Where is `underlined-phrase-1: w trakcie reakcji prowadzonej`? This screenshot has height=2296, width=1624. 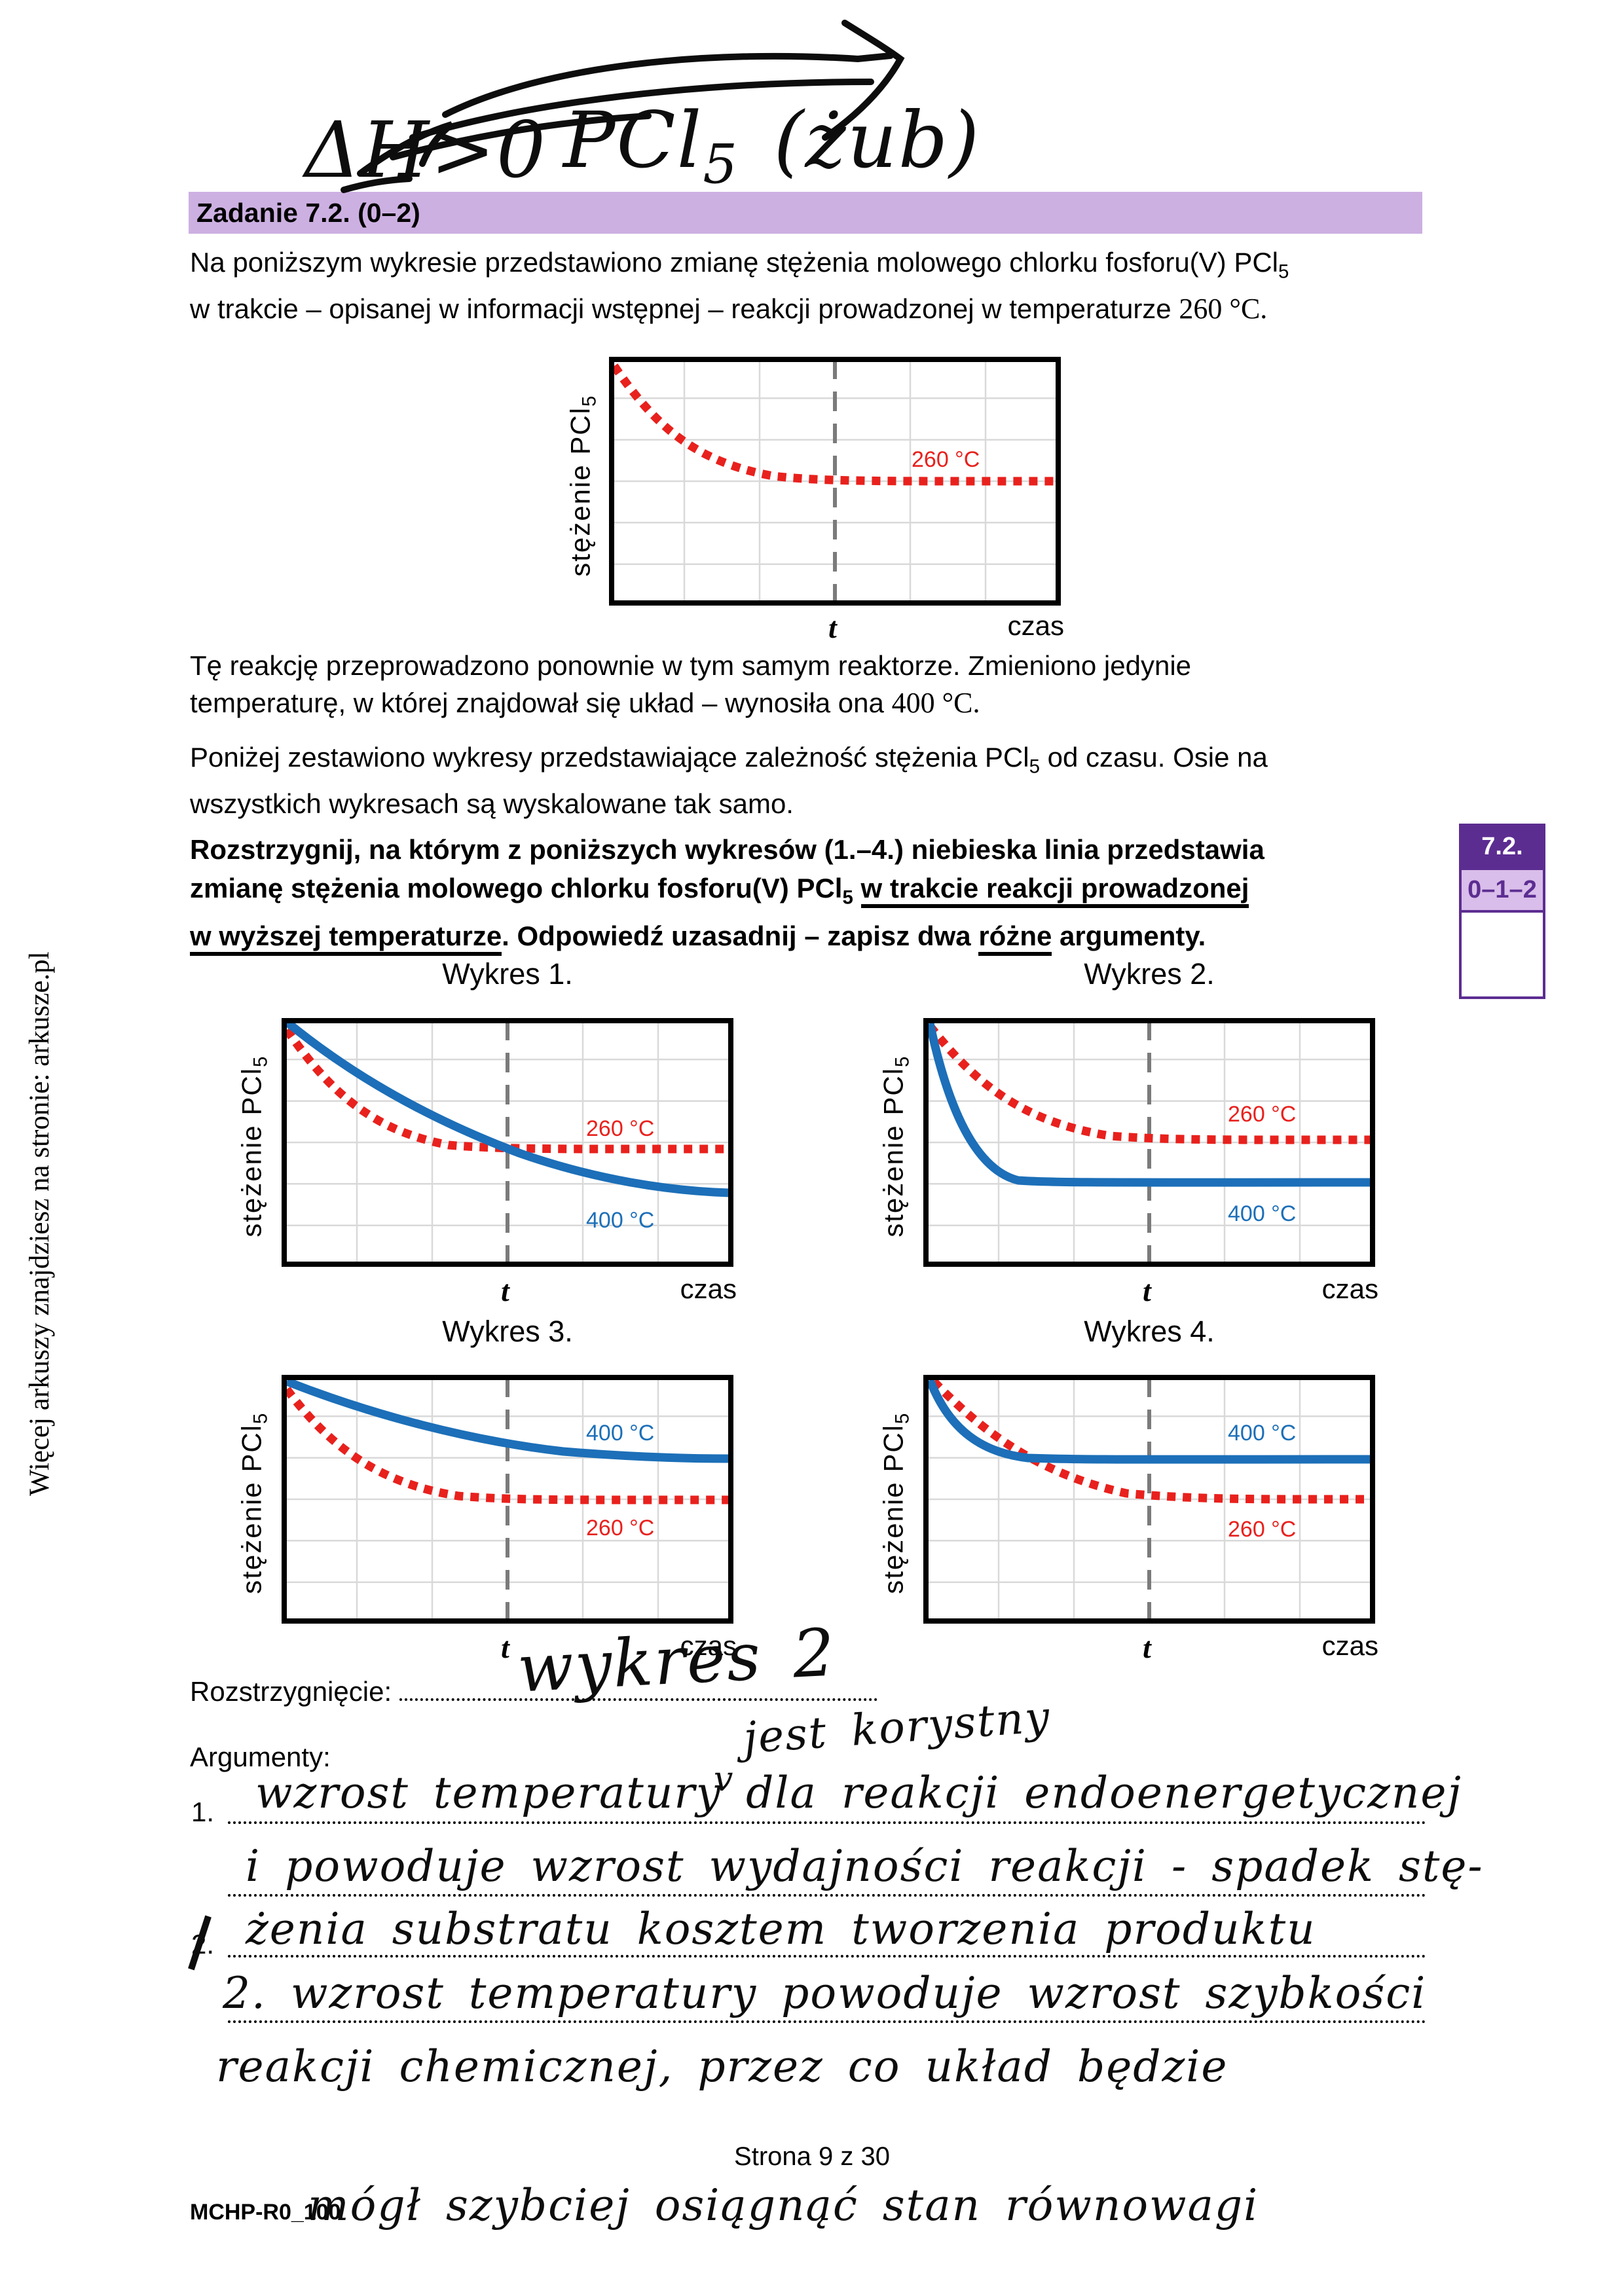
underlined-phrase-1: w trakcie reakcji prowadzonej is located at coordinates (1054, 890).